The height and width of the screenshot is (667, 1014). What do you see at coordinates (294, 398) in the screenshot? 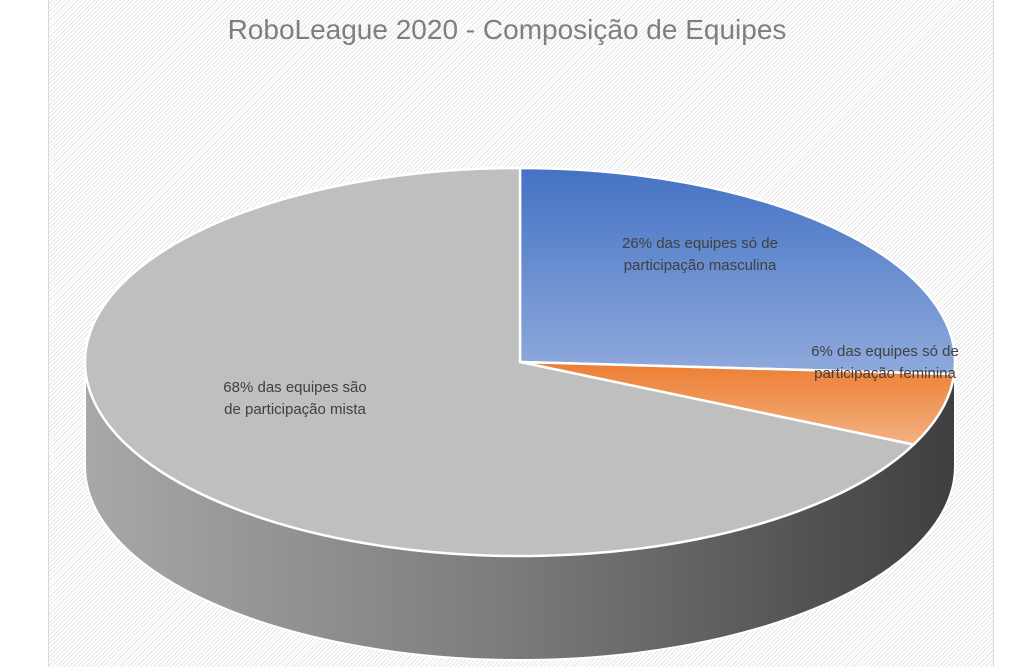
I see `slice-label-2: 68% das equipes são de participação mista` at bounding box center [294, 398].